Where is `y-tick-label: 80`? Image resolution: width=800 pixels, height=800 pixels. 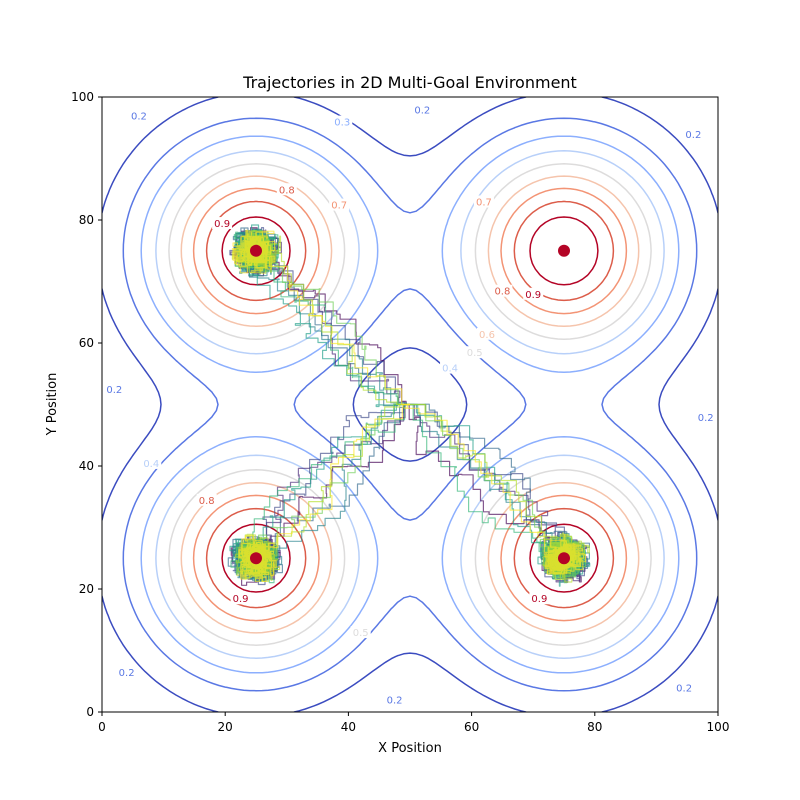
y-tick-label: 80 is located at coordinates (86, 220).